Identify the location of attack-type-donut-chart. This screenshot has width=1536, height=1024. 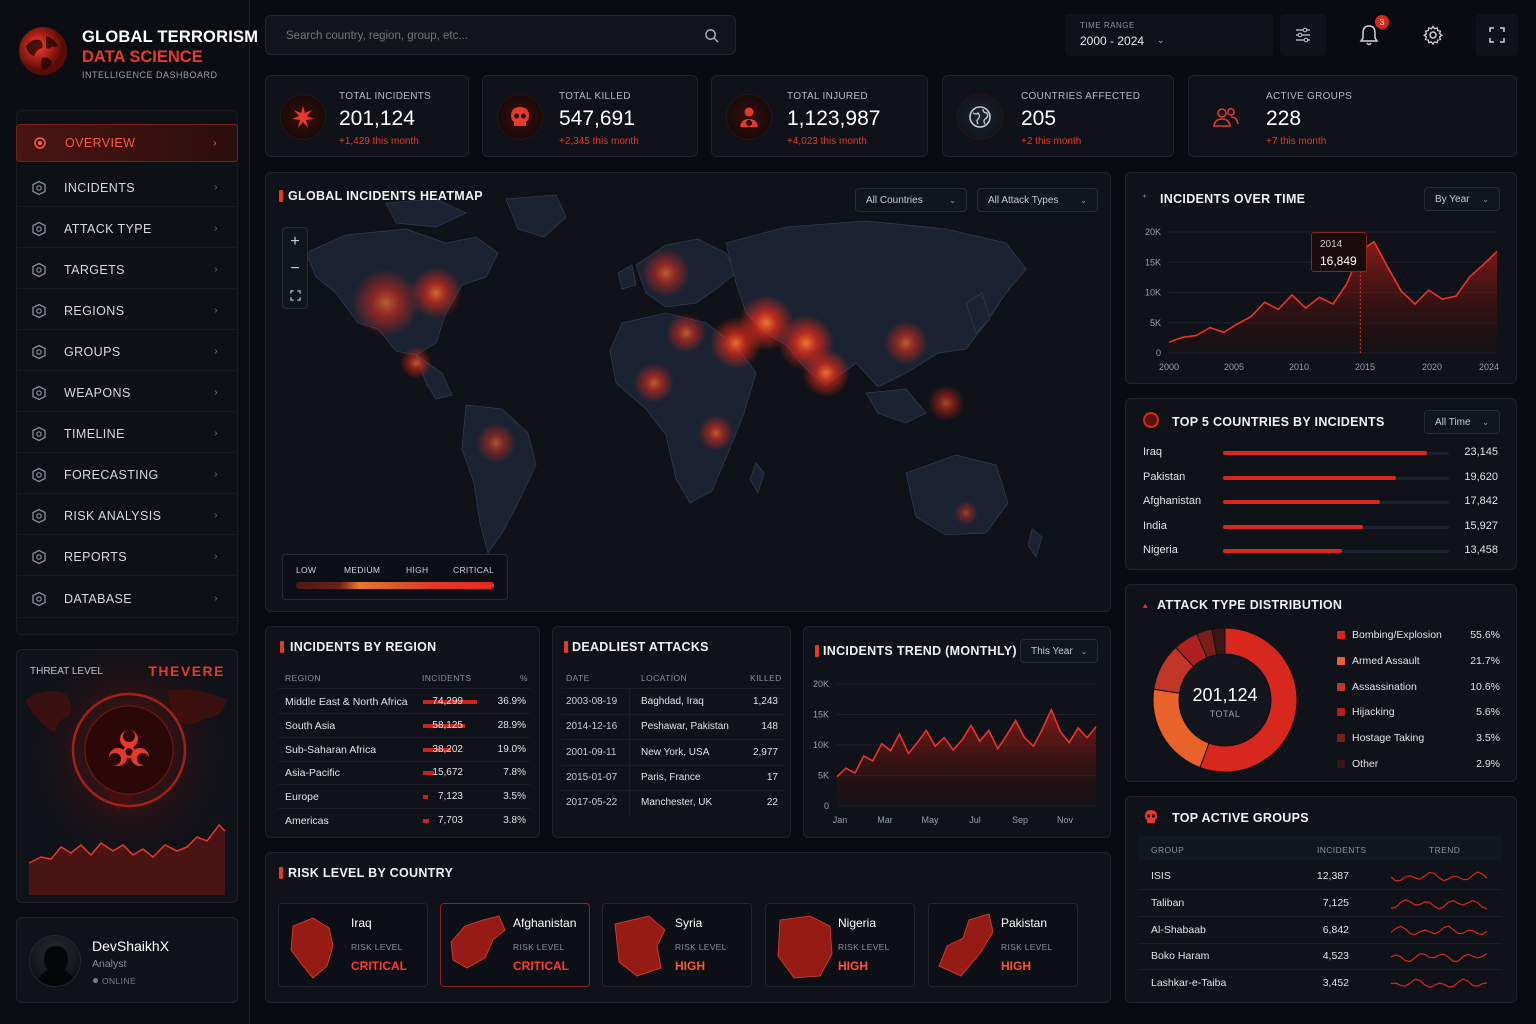
(1225, 700).